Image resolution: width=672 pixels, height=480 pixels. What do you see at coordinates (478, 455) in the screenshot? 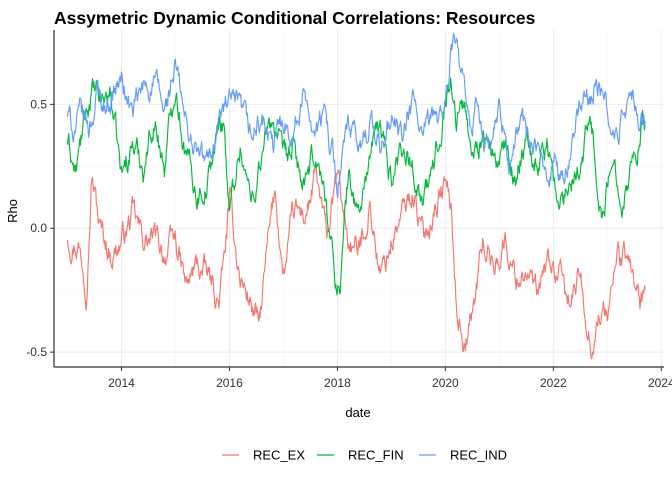
I see `legend-label: REC_IND` at bounding box center [478, 455].